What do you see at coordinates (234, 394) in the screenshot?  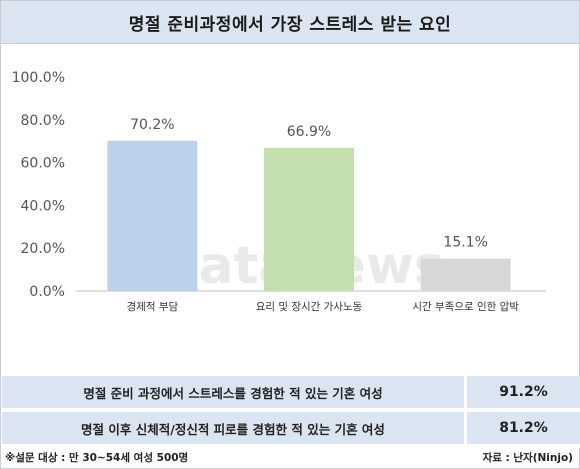 I see `stats-row-label: 명절 준비 과정에서 스트레스를 경험한 적 있는 기혼 여성` at bounding box center [234, 394].